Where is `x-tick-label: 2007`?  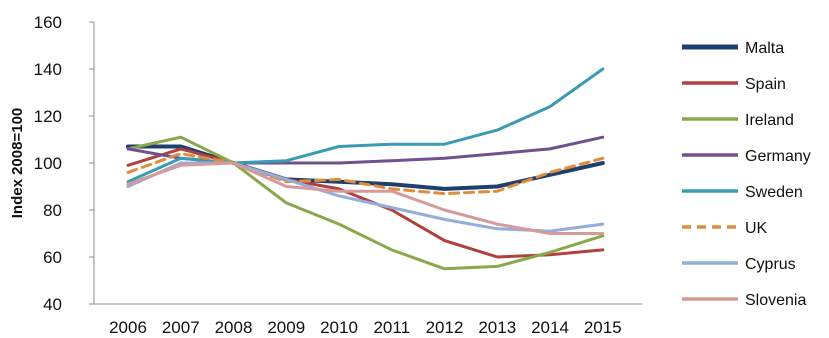 x-tick-label: 2007 is located at coordinates (181, 327).